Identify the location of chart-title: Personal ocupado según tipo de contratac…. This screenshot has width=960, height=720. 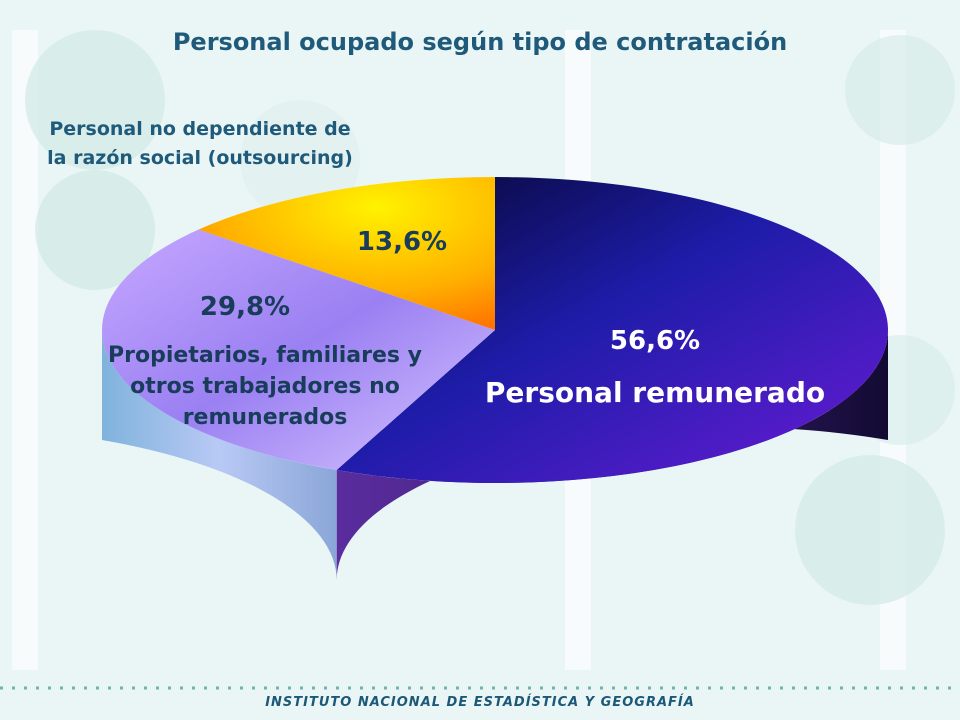
(480, 42).